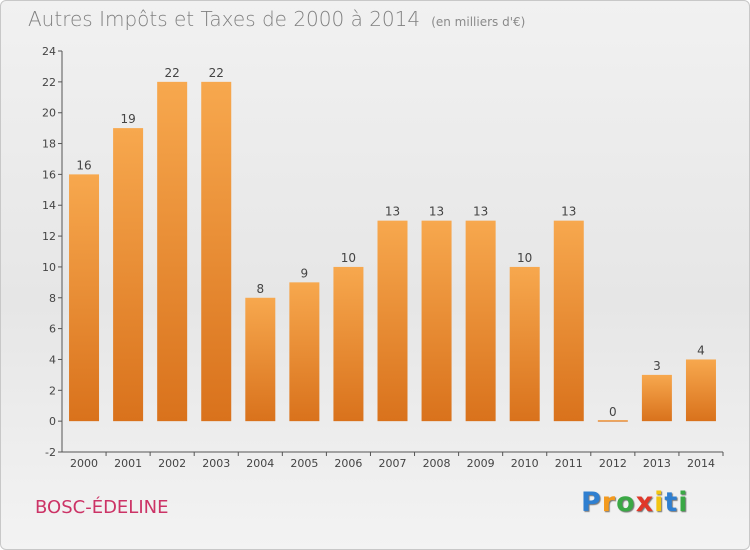 The height and width of the screenshot is (550, 750). What do you see at coordinates (49, 205) in the screenshot?
I see `y-tick-label: 14` at bounding box center [49, 205].